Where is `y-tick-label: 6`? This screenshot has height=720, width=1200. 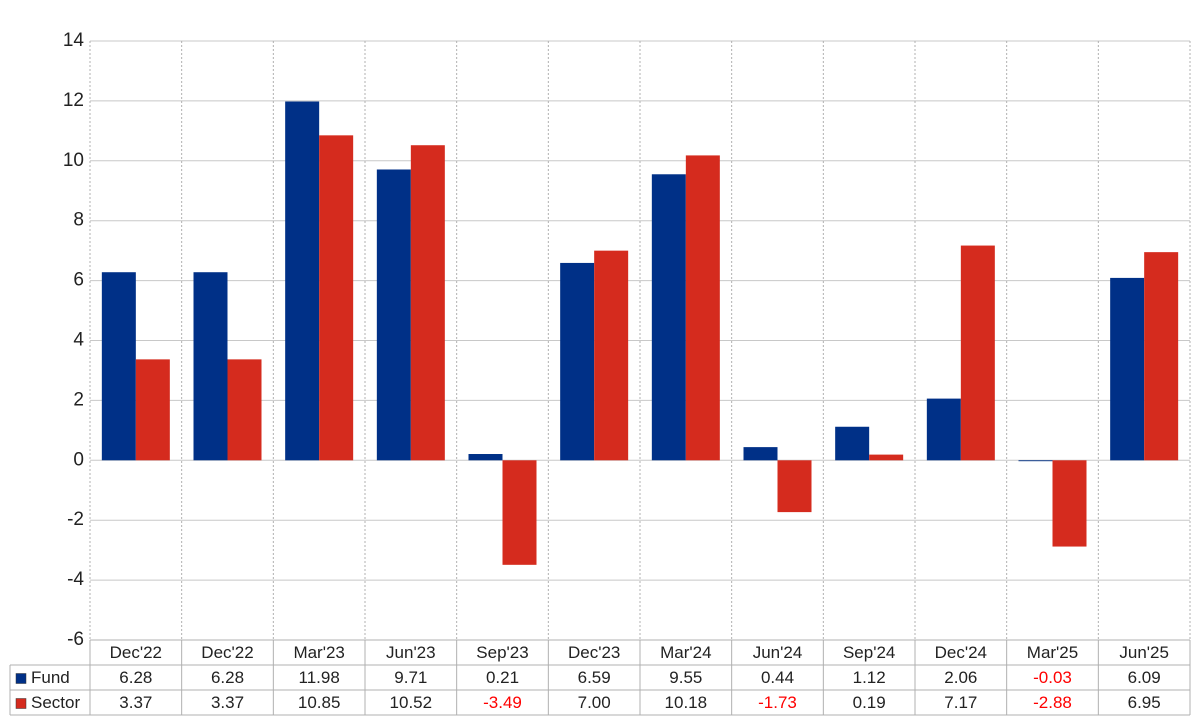
y-tick-label: 6 is located at coordinates (78, 280).